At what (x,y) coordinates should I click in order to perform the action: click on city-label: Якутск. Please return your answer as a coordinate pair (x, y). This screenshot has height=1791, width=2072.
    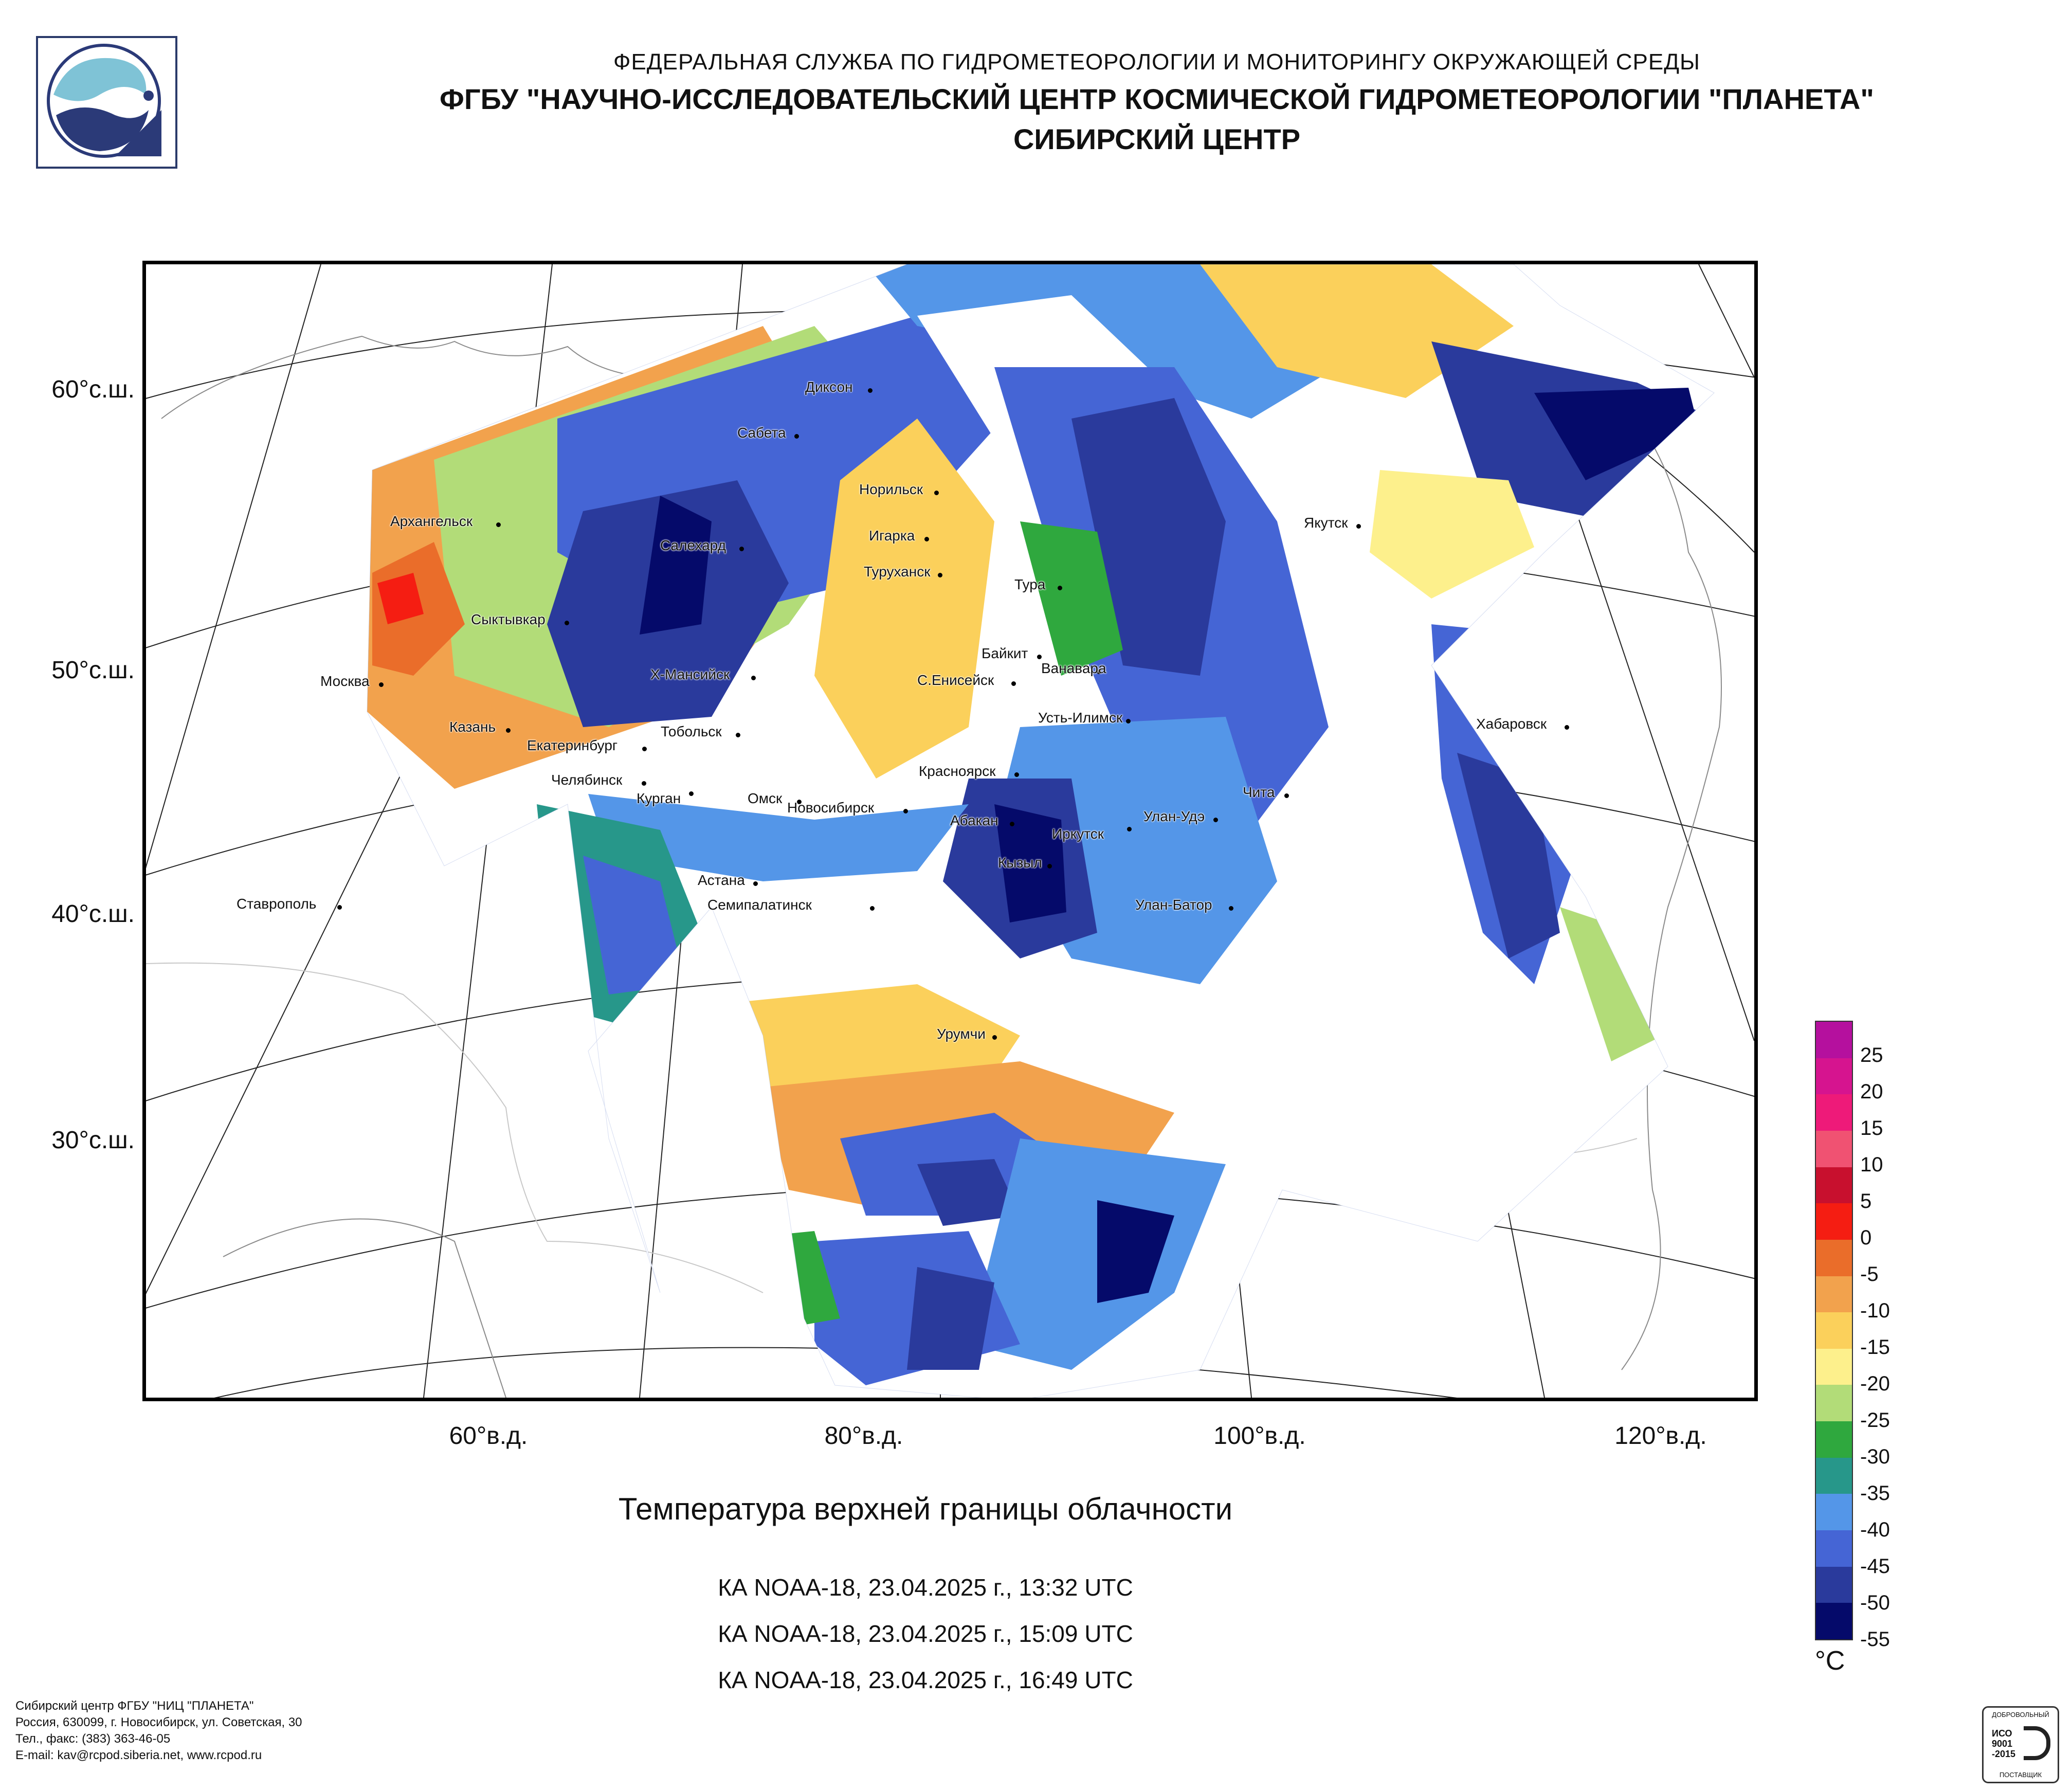
    Looking at the image, I should click on (1326, 523).